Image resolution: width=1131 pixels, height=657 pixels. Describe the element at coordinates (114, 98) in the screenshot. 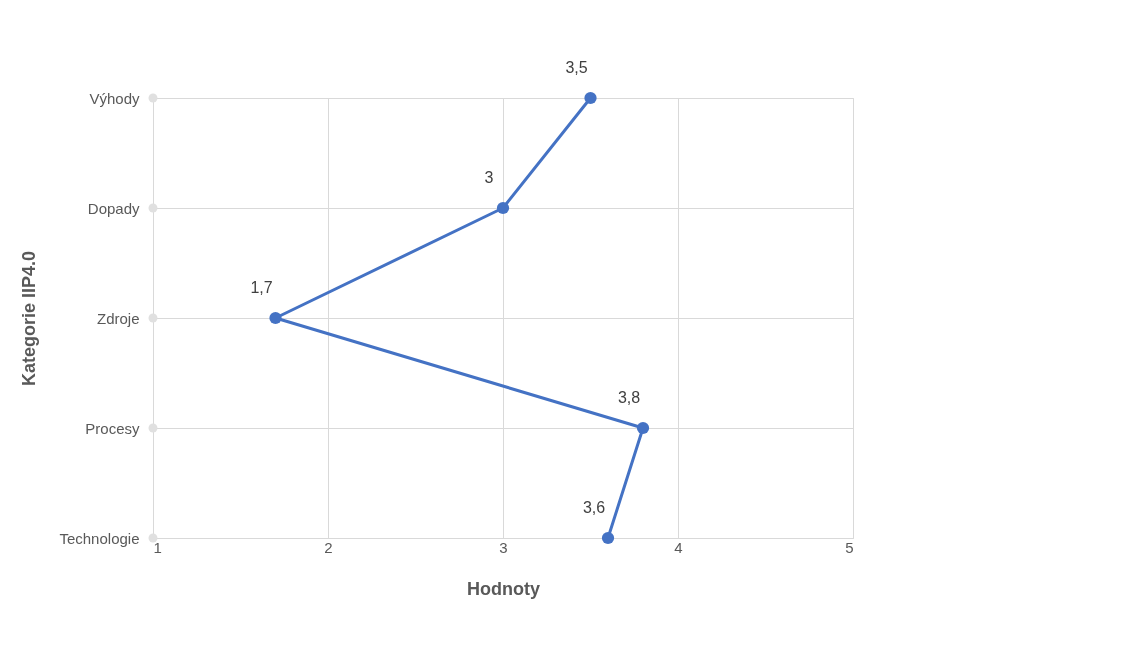

I see `y-tick-label: Výhody` at that location.